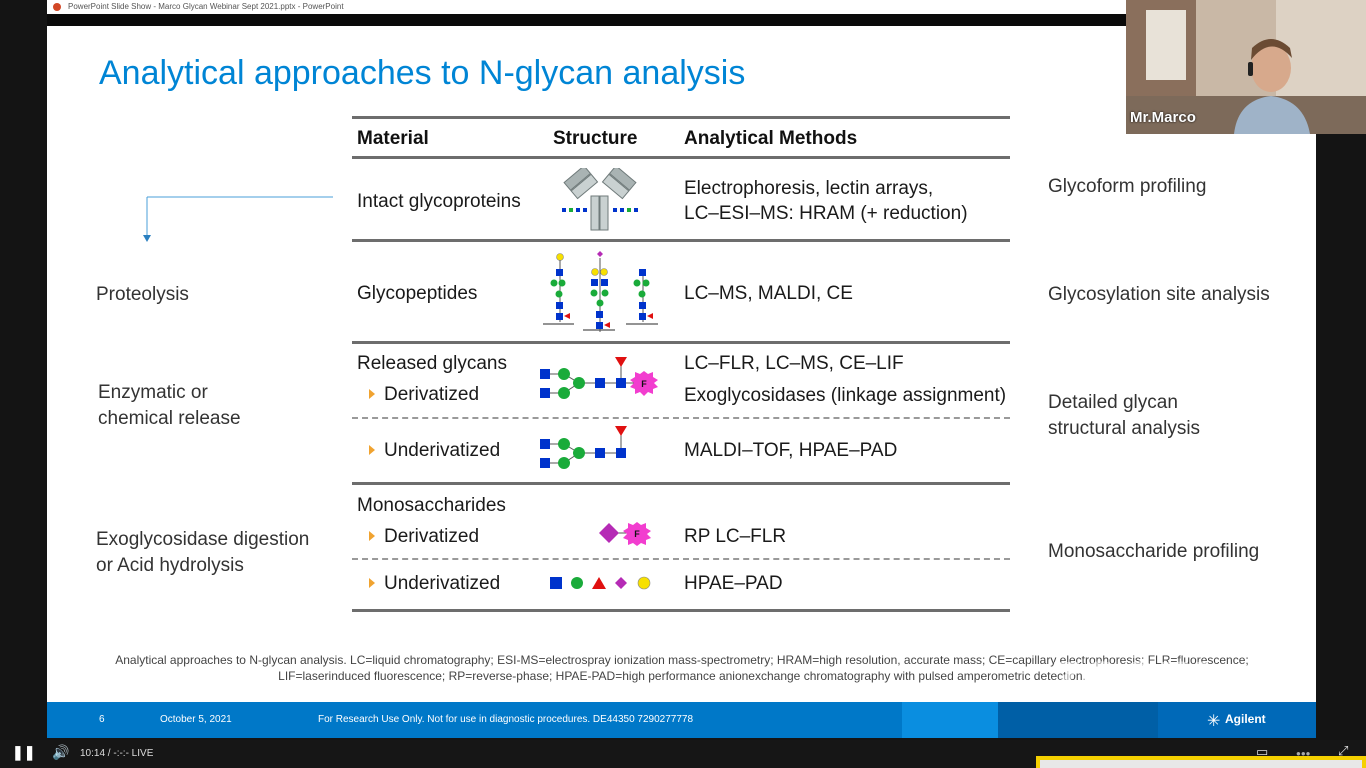  I want to click on agilent-spark-icon: ✳, so click(1214, 721).